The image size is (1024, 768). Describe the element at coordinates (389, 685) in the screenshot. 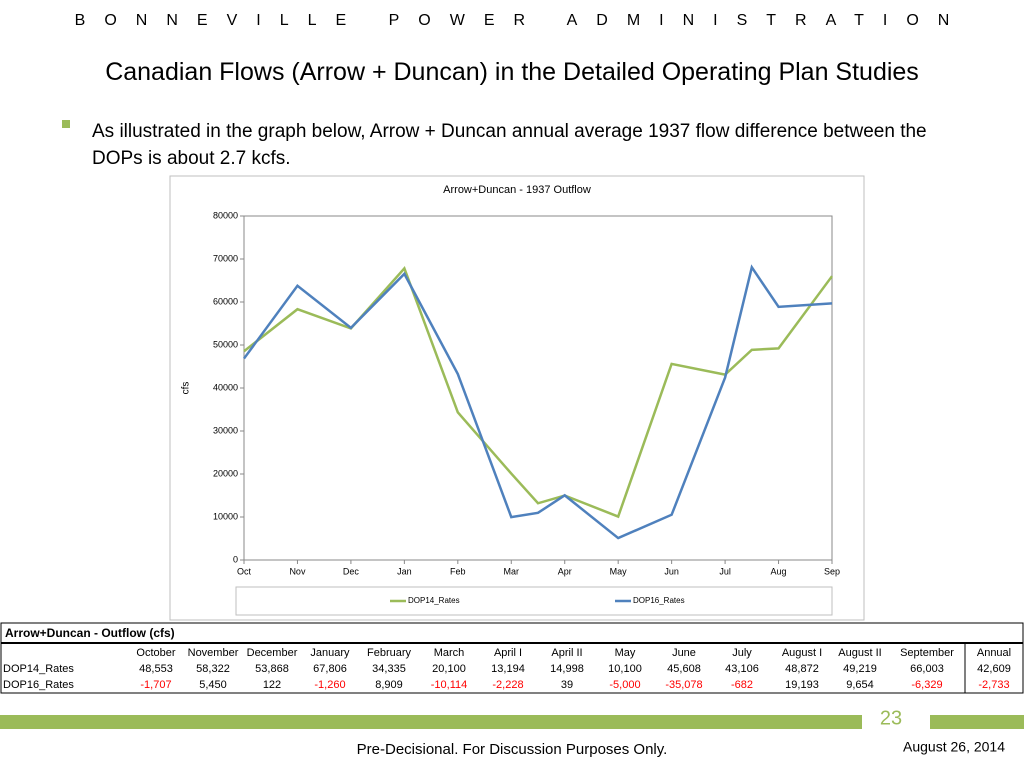

I see `table-cell: 8,909` at that location.